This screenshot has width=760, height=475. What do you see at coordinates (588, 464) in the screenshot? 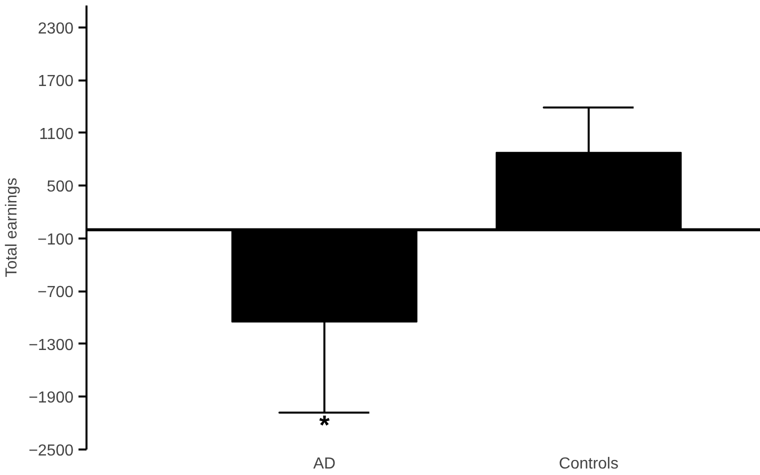
I see `x-tick-label: Controls` at bounding box center [588, 464].